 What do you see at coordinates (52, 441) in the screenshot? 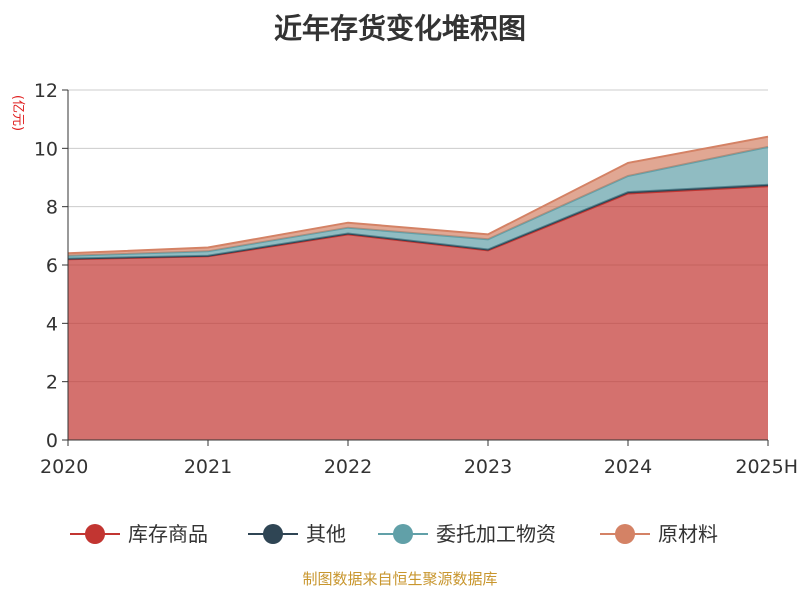
I see `y-tick-label: 0` at bounding box center [52, 441].